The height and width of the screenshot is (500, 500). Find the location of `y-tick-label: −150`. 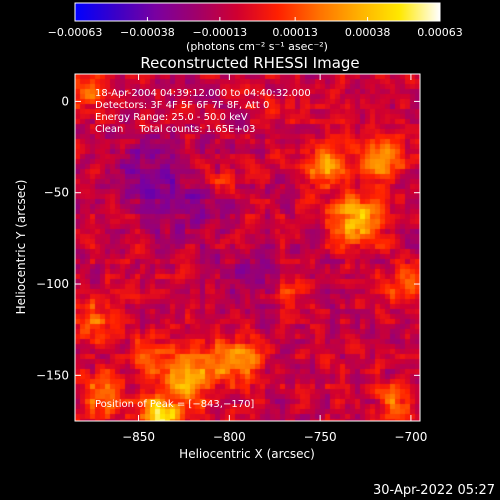

y-tick-label: −150 is located at coordinates (52, 375).